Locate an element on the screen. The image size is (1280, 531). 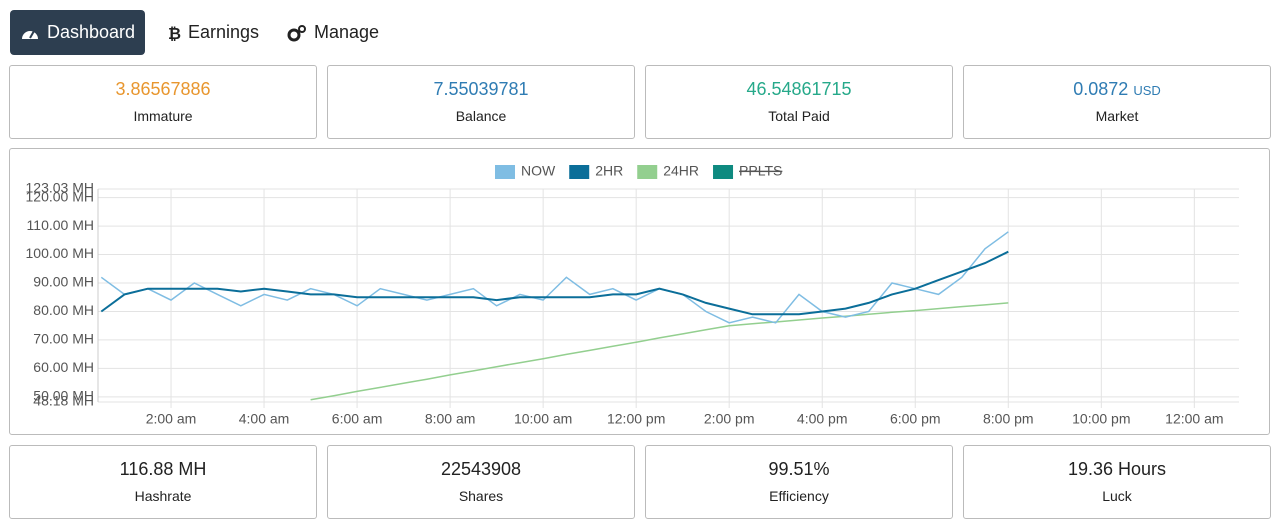
stat-number: 3.86567886 is located at coordinates (163, 89).